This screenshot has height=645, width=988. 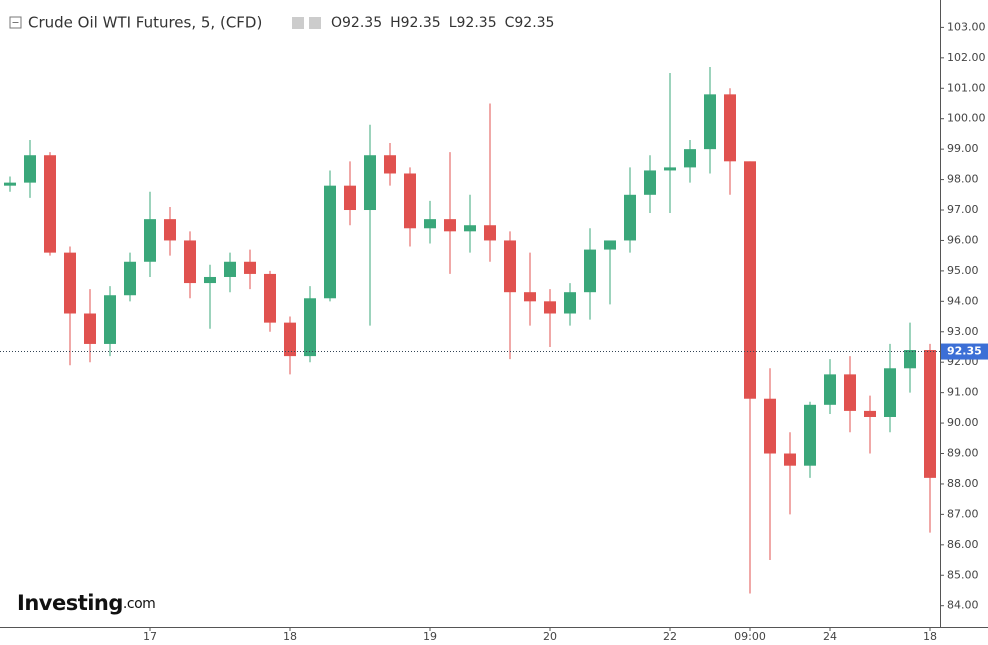 What do you see at coordinates (963, 422) in the screenshot?
I see `y-tick-label: 90.00` at bounding box center [963, 422].